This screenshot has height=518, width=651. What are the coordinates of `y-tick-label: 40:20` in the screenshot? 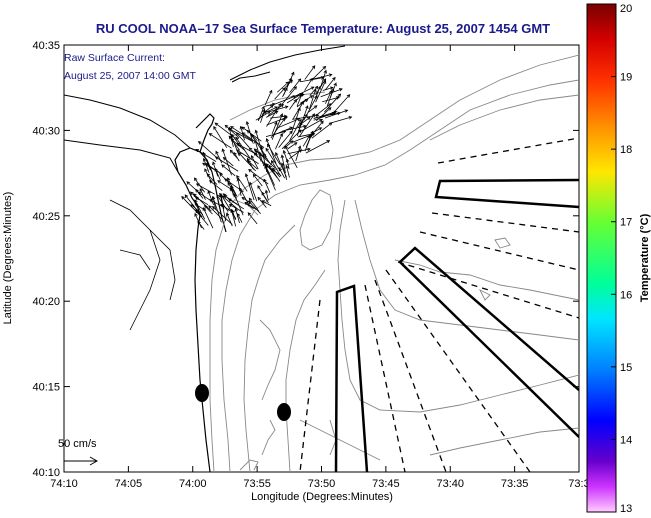 It's located at (46, 302).